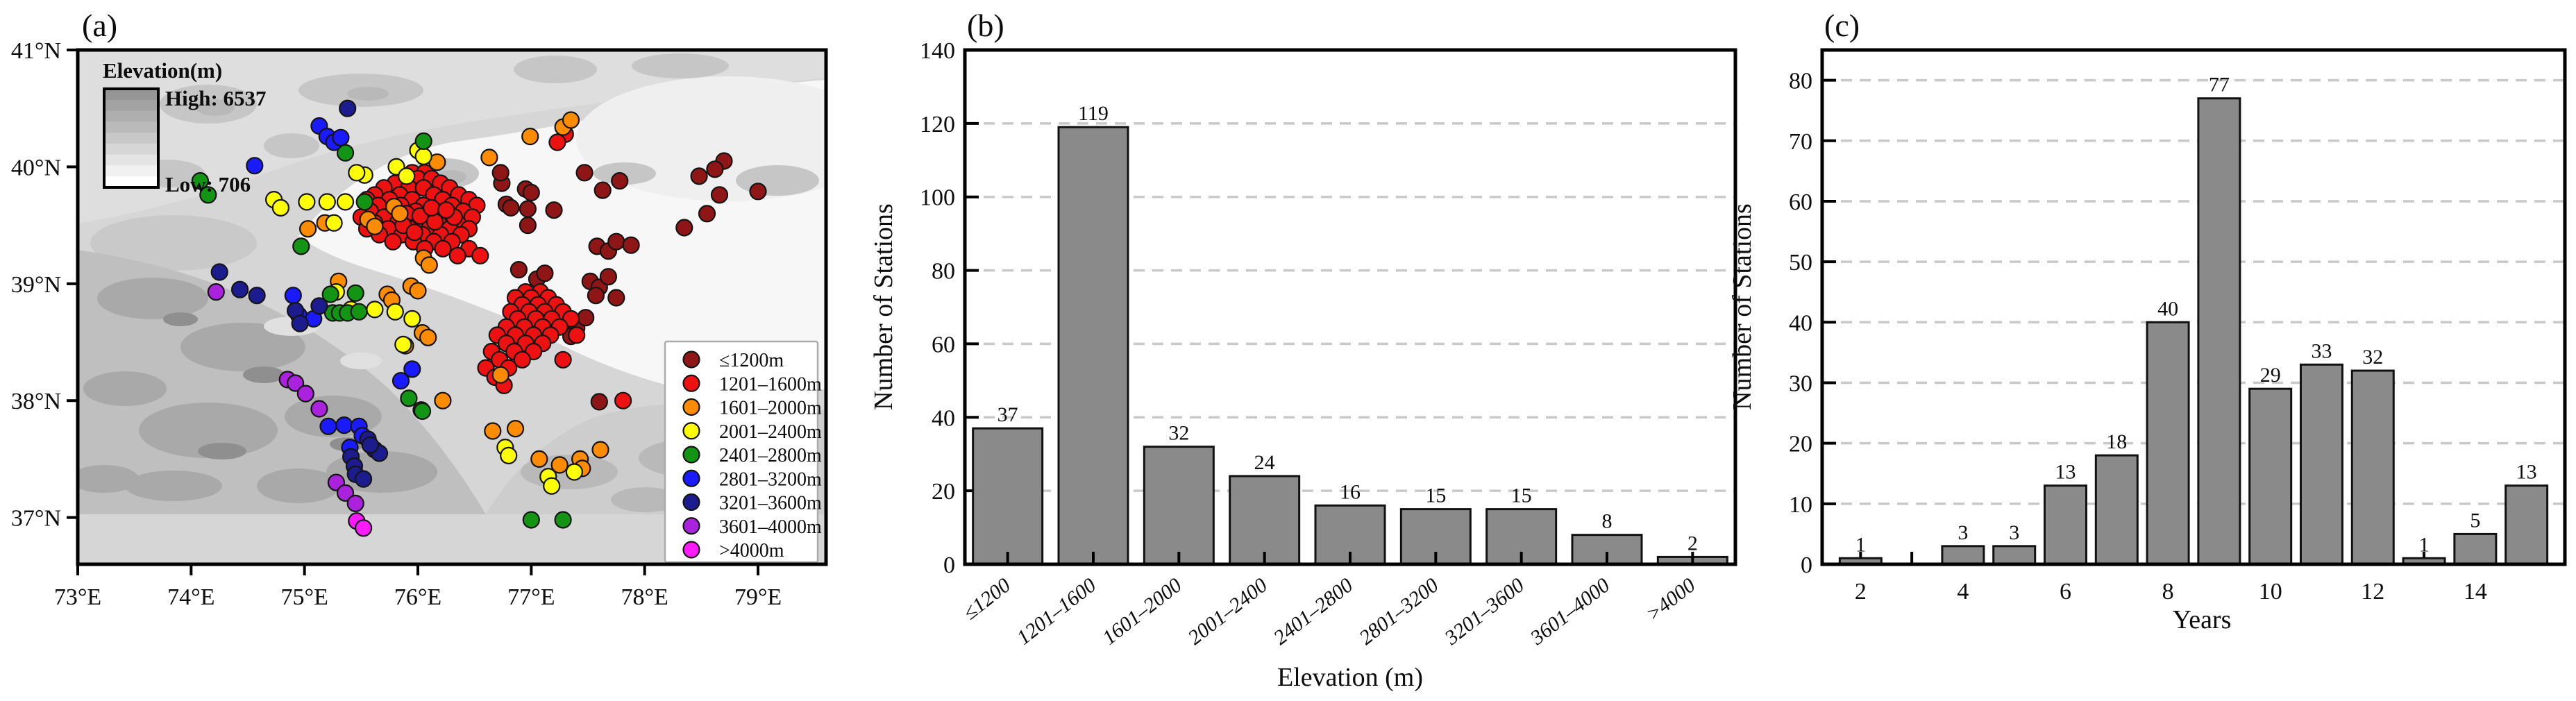 The image size is (2576, 701). I want to click on x-category-label: ≤1200, so click(987, 599).